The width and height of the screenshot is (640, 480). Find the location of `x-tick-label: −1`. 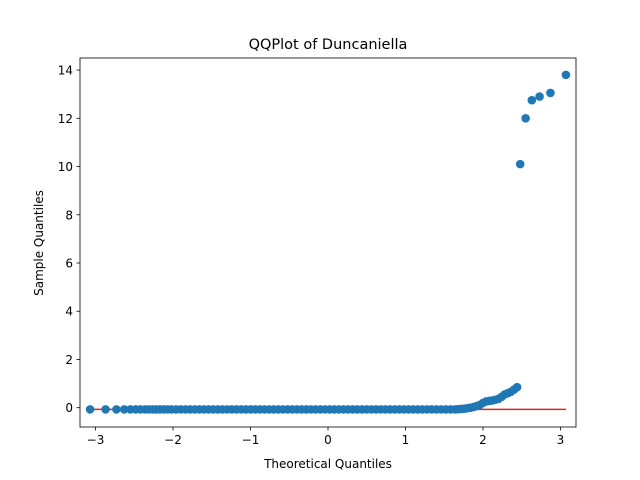

x-tick-label: −1 is located at coordinates (251, 440).